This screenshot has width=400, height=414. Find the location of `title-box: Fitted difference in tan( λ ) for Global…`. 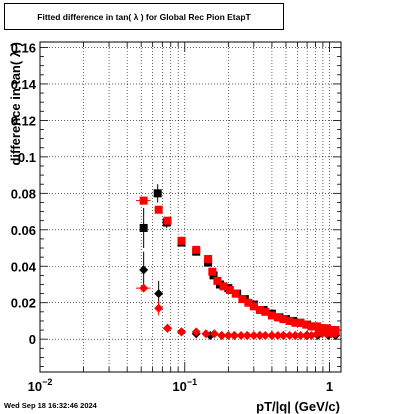

title-box: Fitted difference in tan( λ ) for Global… is located at coordinates (144, 16).